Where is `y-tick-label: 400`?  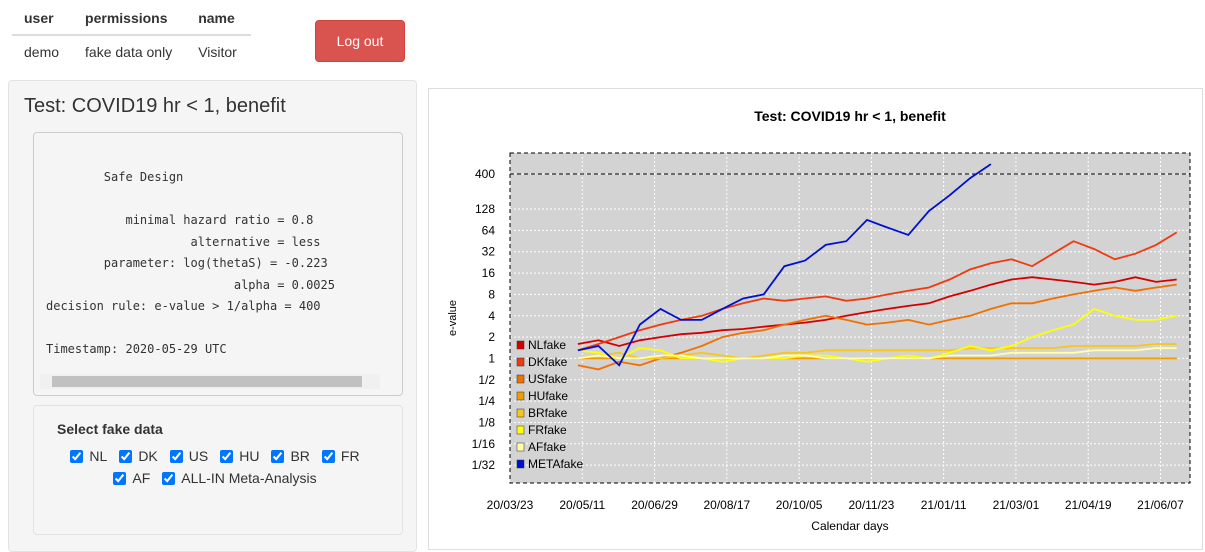
y-tick-label: 400 is located at coordinates (485, 174).